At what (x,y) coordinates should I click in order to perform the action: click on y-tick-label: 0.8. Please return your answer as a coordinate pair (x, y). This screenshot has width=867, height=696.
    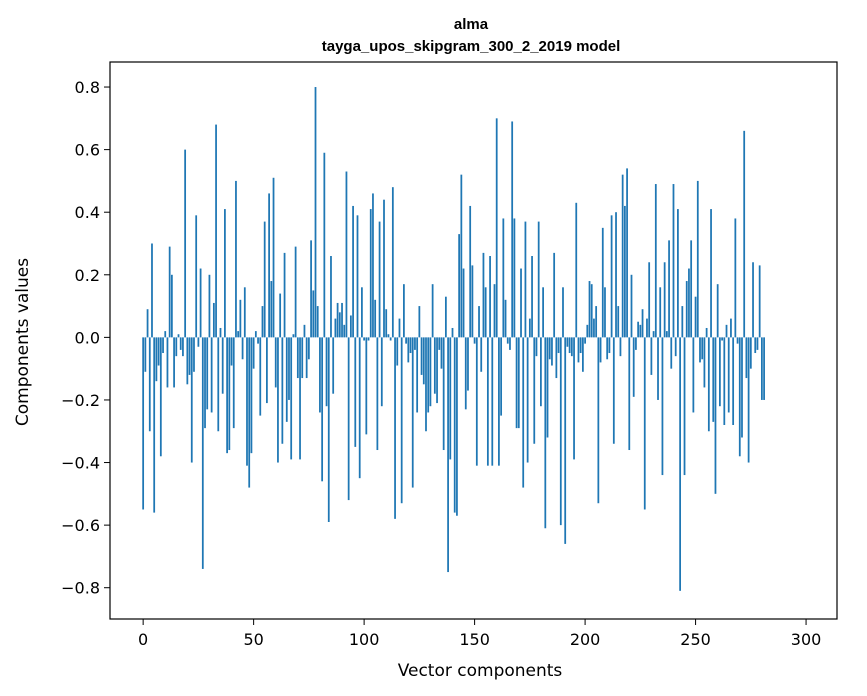
    Looking at the image, I should click on (87, 87).